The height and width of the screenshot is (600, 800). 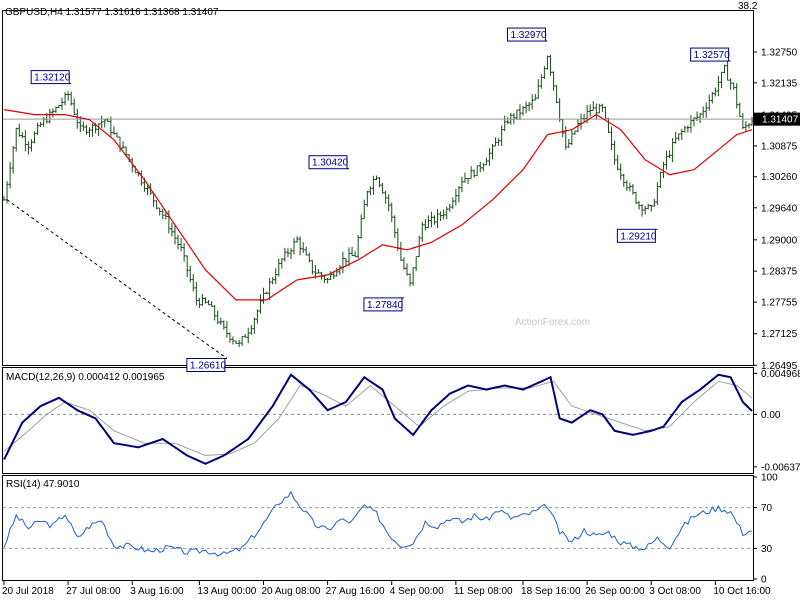 What do you see at coordinates (355, 591) in the screenshot?
I see `x-tick-label: 27 Aug 16:00` at bounding box center [355, 591].